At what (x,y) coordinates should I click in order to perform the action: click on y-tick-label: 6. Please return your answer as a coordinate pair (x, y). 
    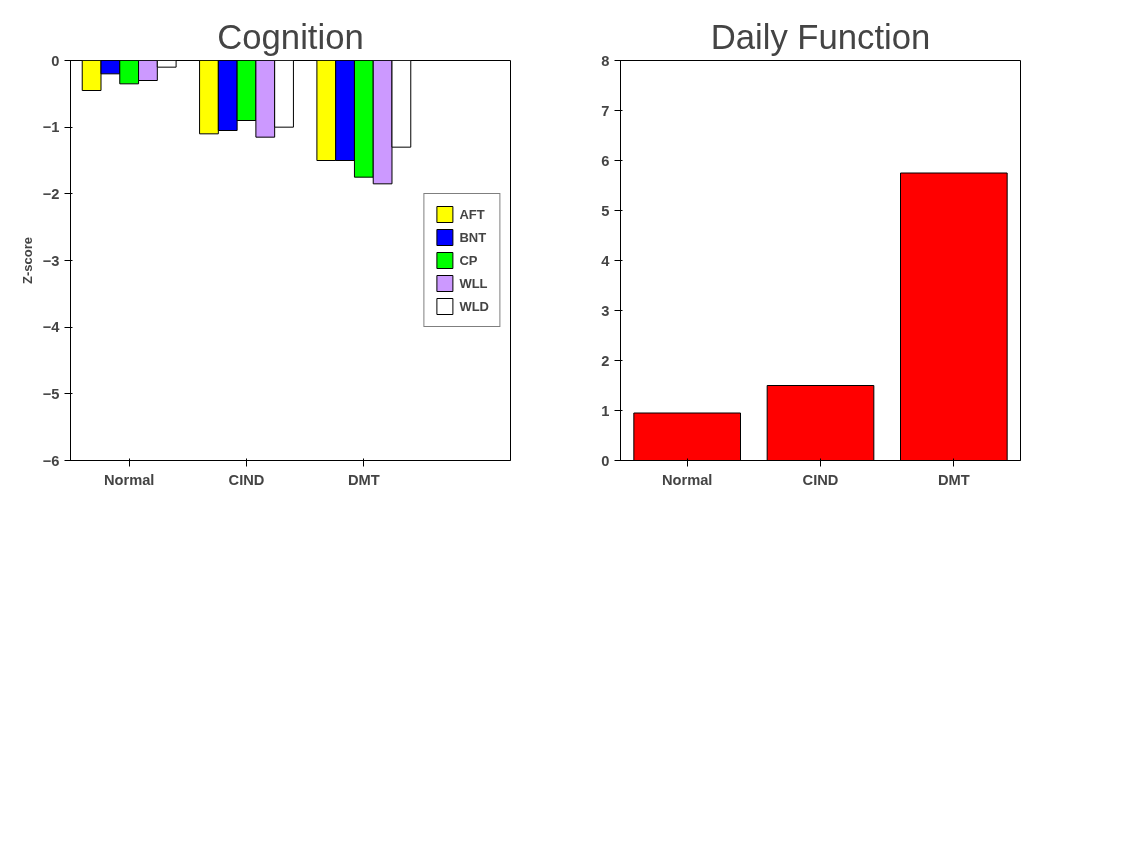
    Looking at the image, I should click on (605, 160).